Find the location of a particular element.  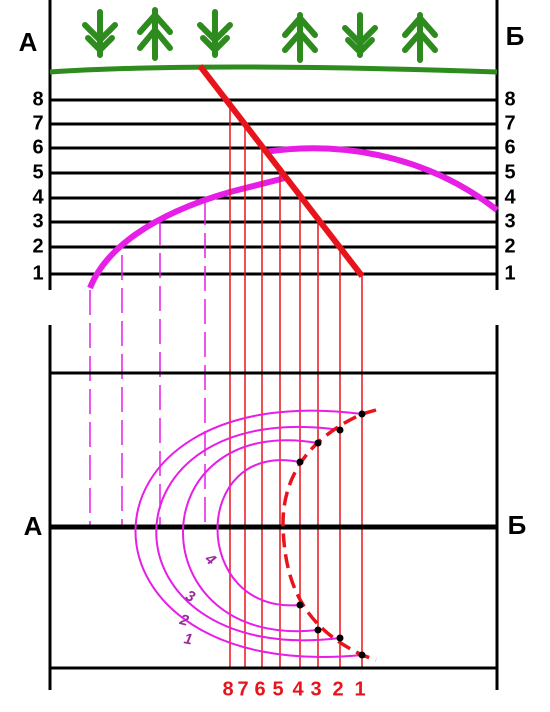

line-number: 5 is located at coordinates (277, 689).